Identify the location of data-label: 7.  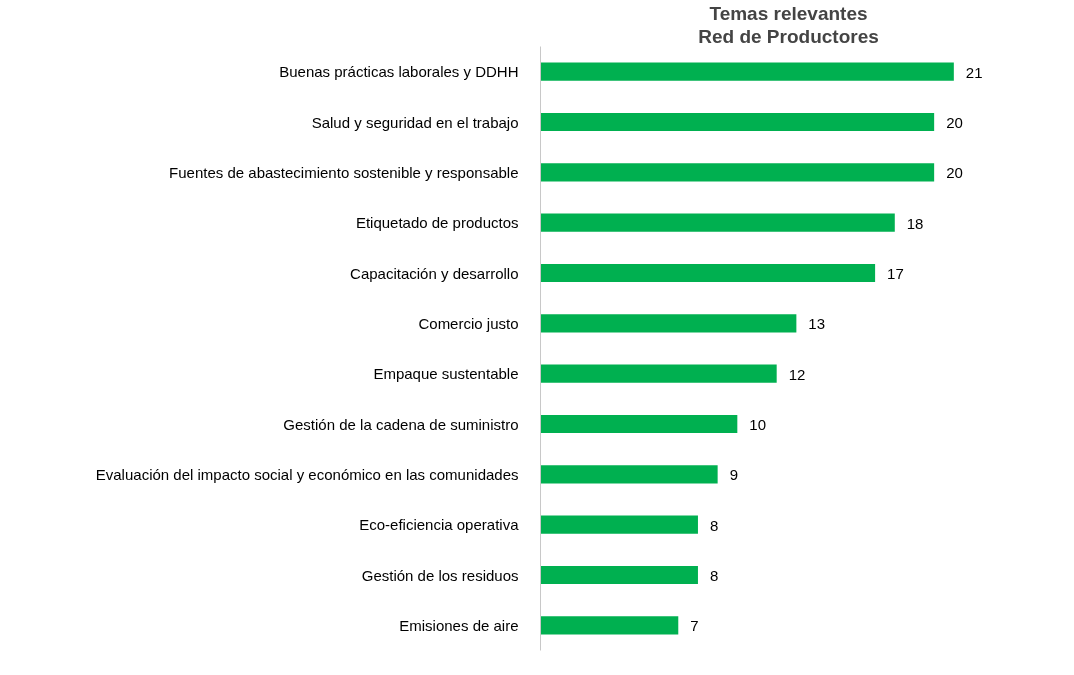
(694, 626).